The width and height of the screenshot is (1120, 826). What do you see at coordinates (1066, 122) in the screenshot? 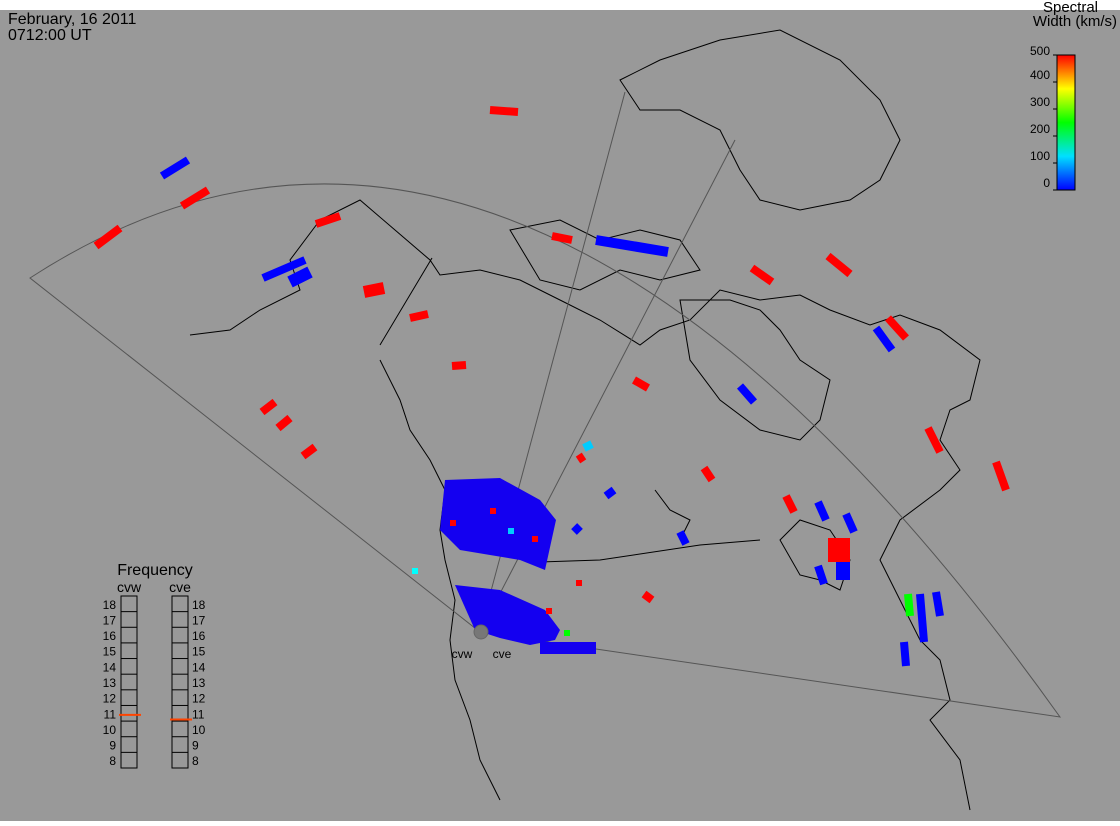
I see `colorbar` at bounding box center [1066, 122].